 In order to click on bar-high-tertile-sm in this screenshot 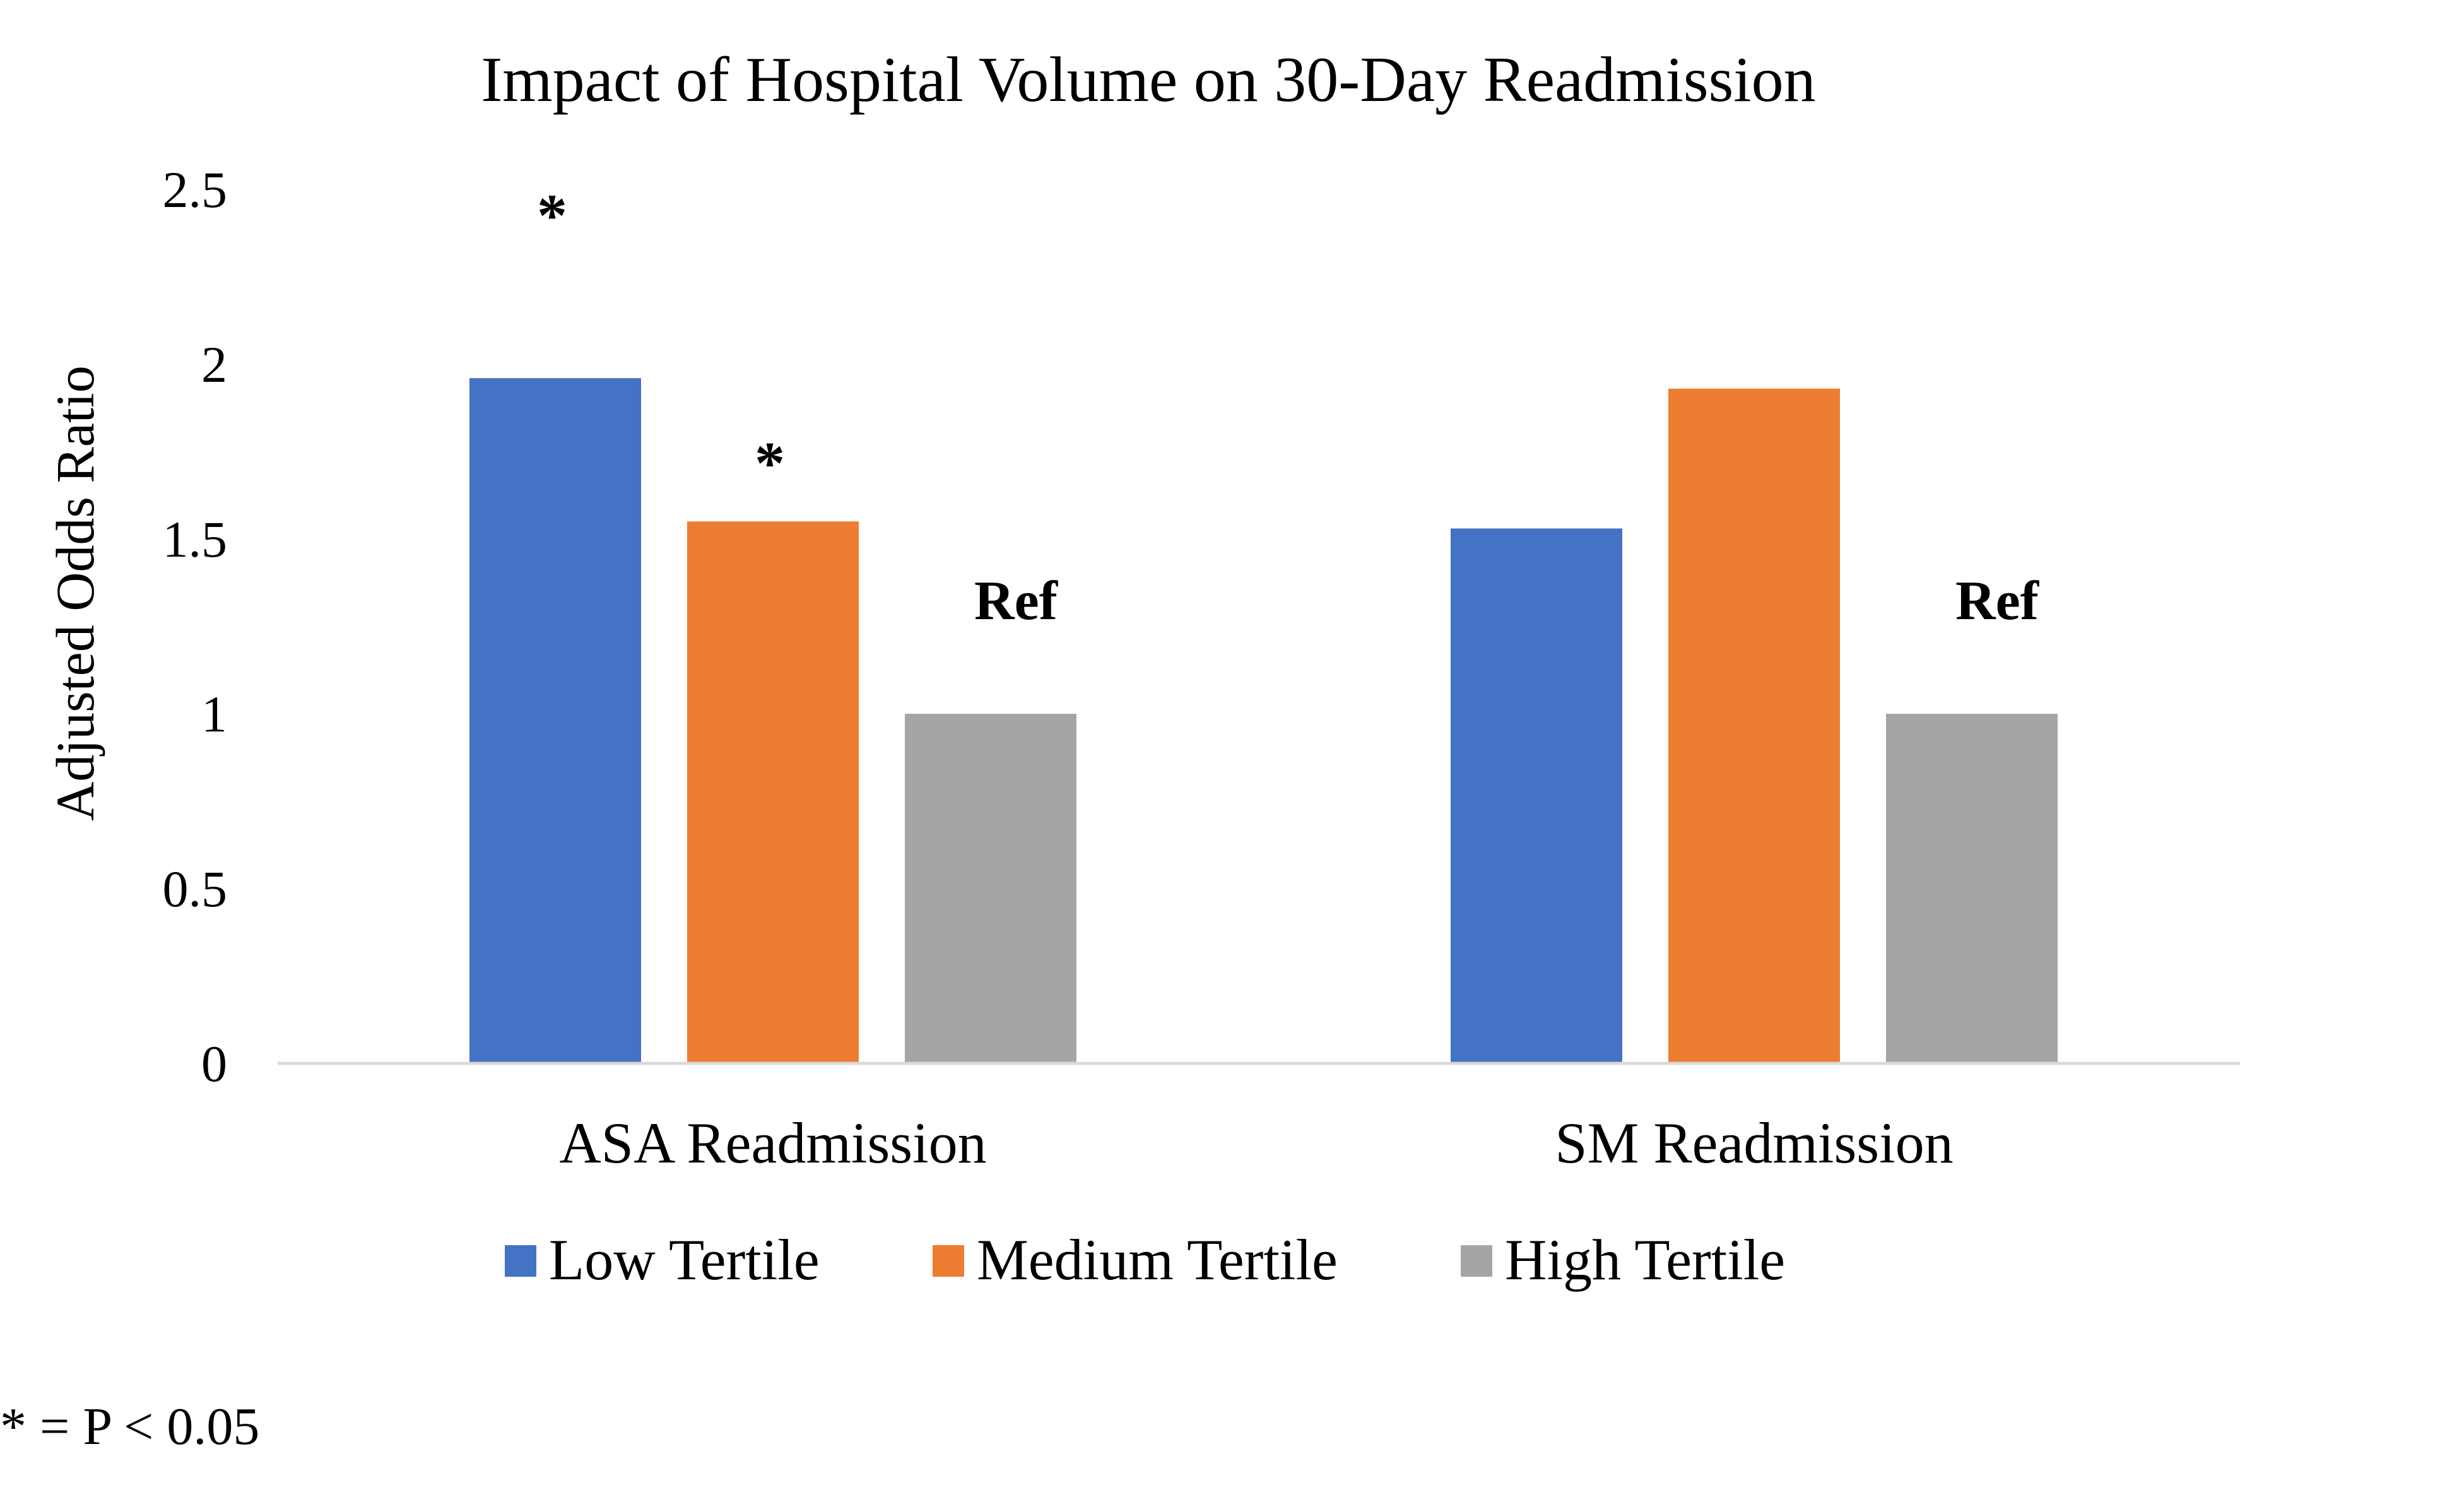, I will do `click(1972, 888)`.